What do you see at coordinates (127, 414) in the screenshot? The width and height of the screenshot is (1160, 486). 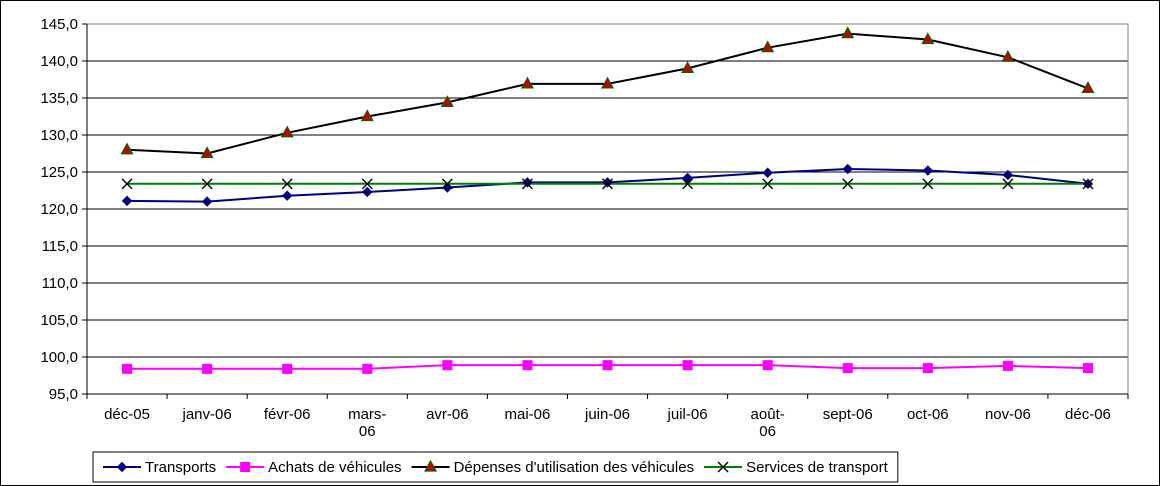 I see `x-tick-label: déc-05` at bounding box center [127, 414].